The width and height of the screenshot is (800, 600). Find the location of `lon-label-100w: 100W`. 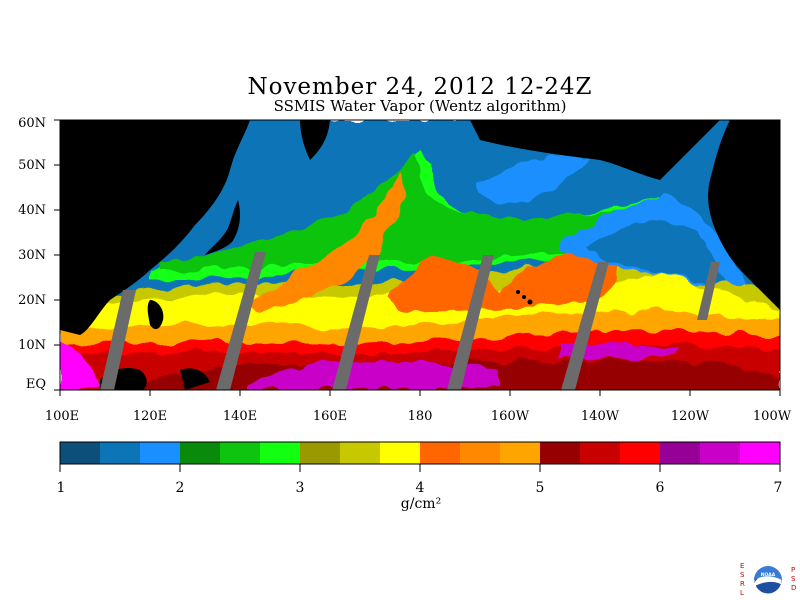

lon-label-100w: 100W is located at coordinates (772, 416).